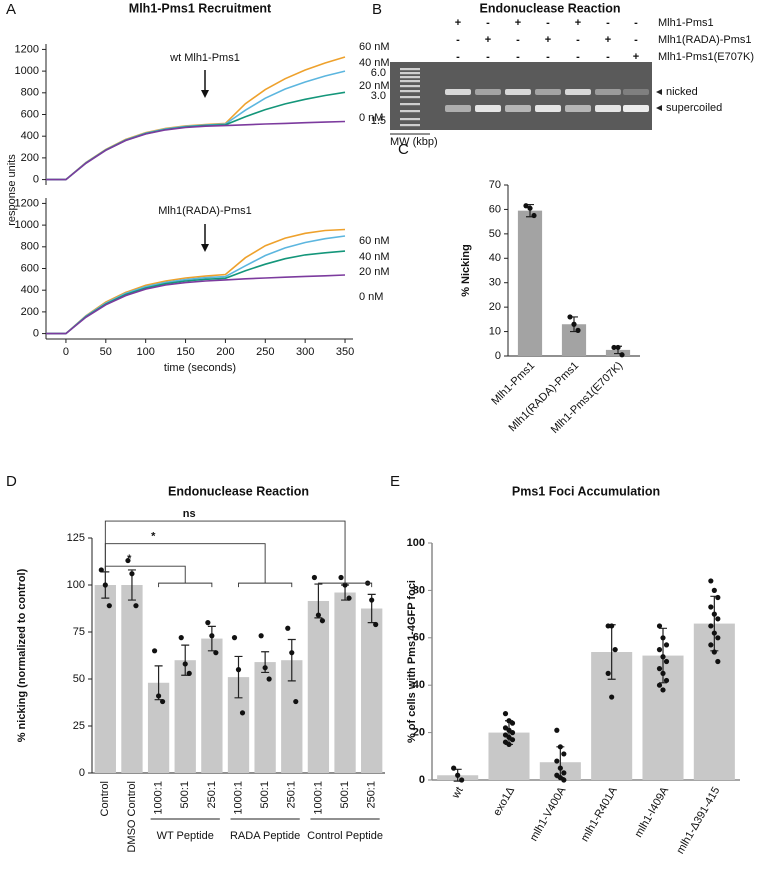 This screenshot has height=885, width=775. Describe the element at coordinates (30, 312) in the screenshot. I see `y-tick-label: 200` at that location.